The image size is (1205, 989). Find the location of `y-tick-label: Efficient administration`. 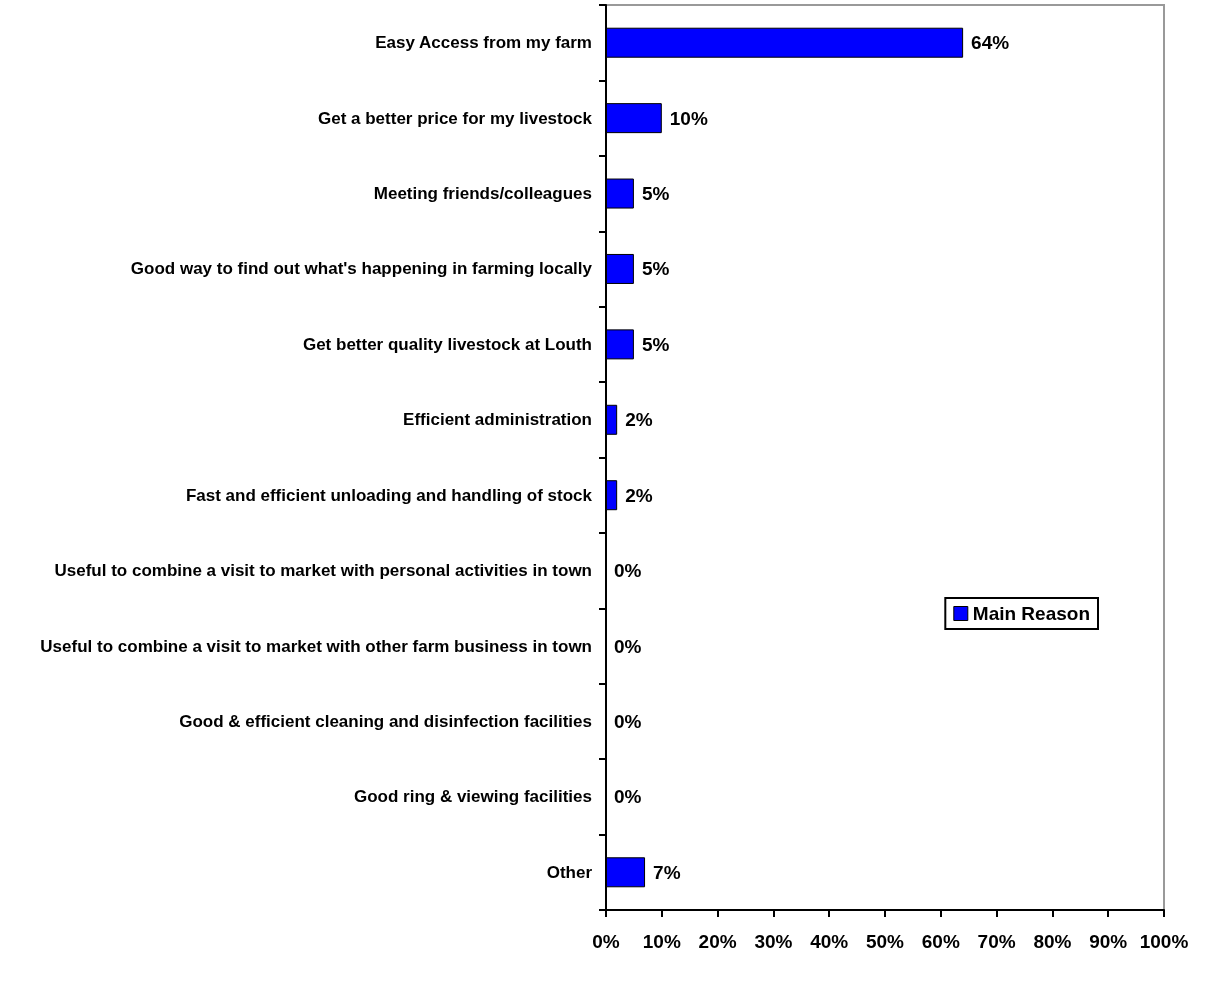

y-tick-label: Efficient administration is located at coordinates (497, 420).